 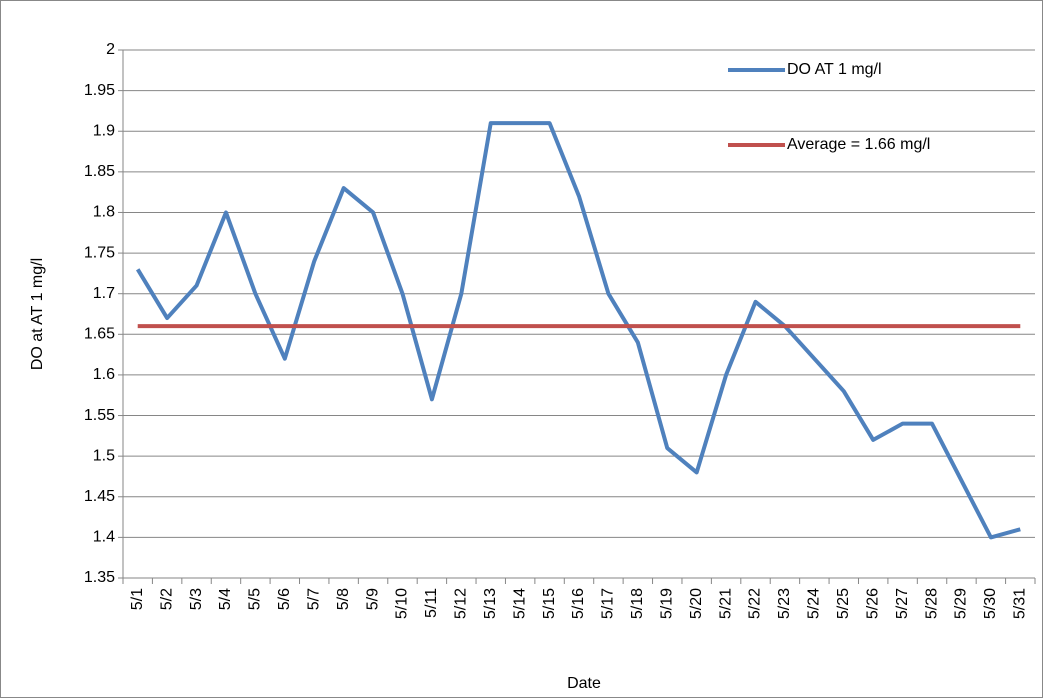 I want to click on x-tick-label: 5/13, so click(x=490, y=603).